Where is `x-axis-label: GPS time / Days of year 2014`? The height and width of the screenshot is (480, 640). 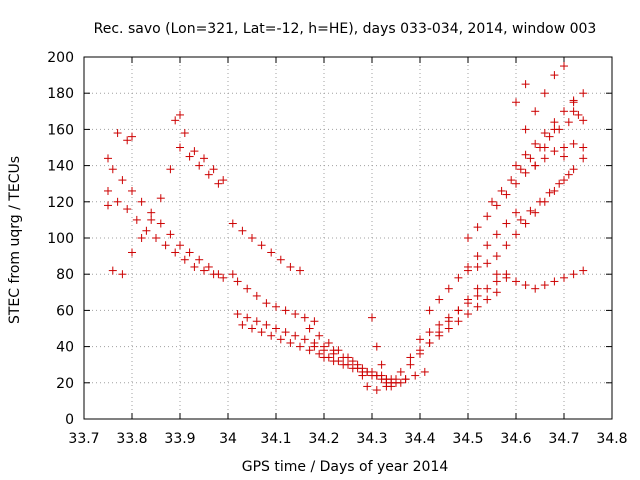
x-axis-label: GPS time / Days of year 2014 is located at coordinates (345, 467).